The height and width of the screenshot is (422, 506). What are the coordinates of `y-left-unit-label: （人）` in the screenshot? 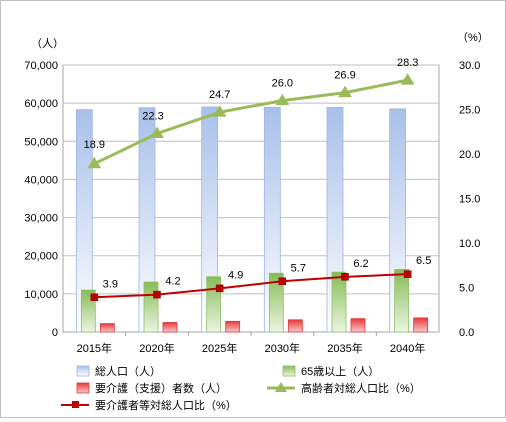 It's located at (47, 43).